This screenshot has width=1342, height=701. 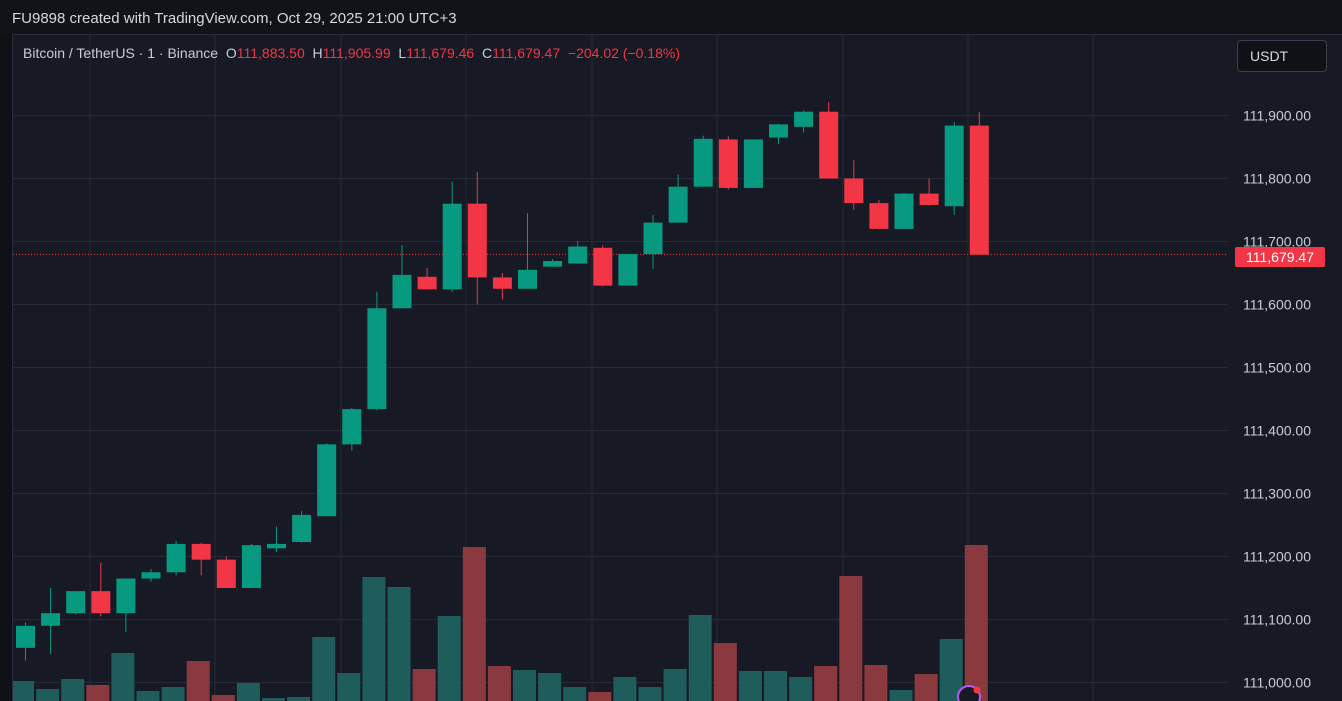 I want to click on open-value: 111,883.50, so click(x=270, y=53).